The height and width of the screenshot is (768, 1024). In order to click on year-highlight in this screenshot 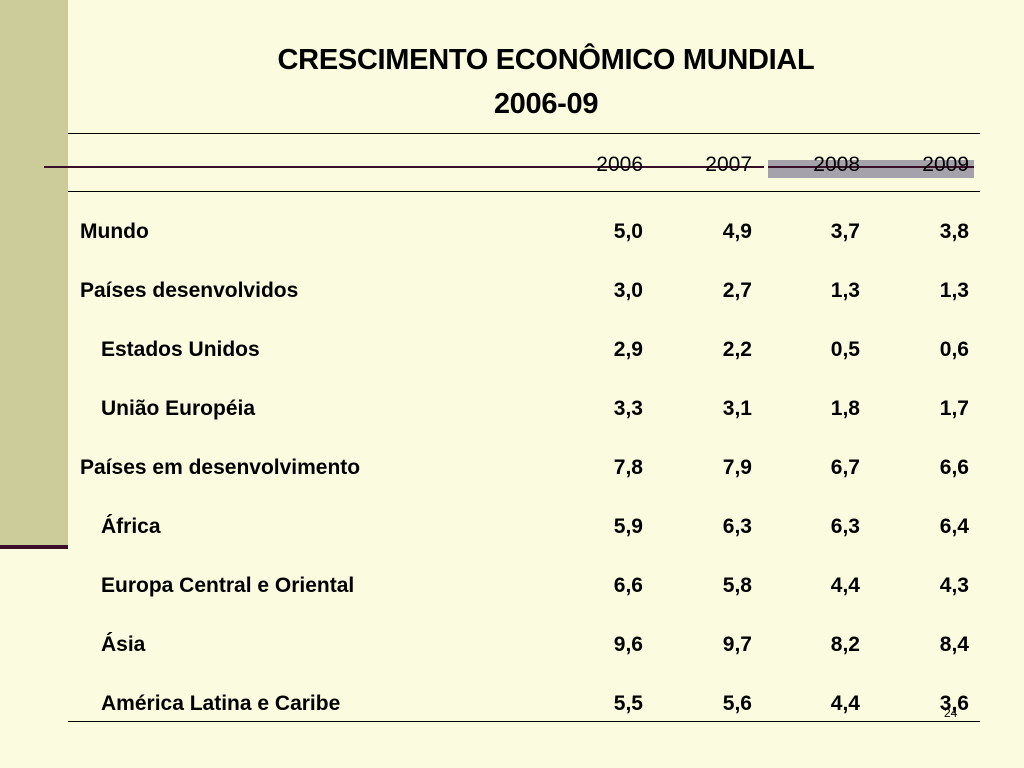, I will do `click(871, 169)`.